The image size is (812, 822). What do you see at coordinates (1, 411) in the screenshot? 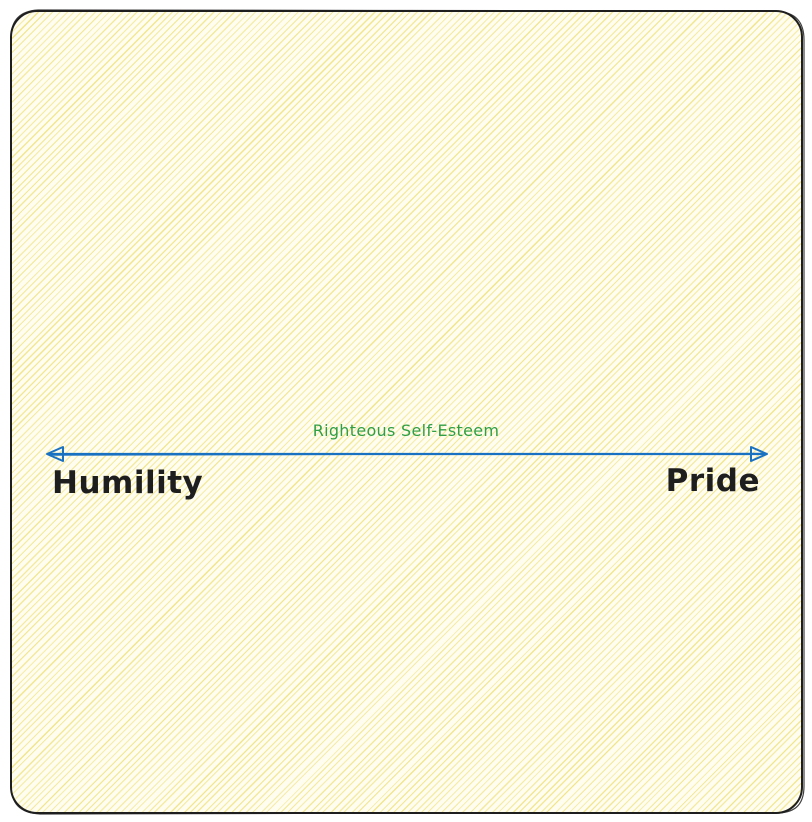
I see `hatch-line` at bounding box center [1, 411].